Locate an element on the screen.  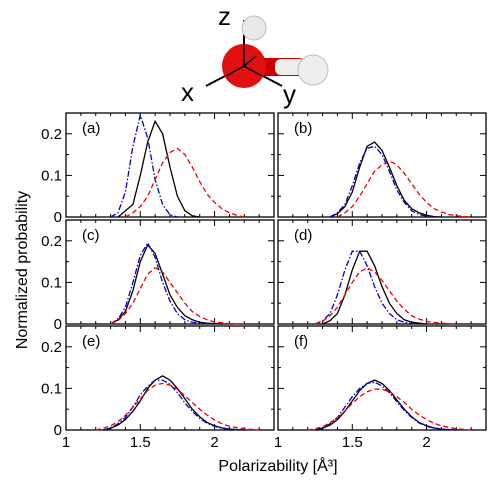
panel-c: 0 0.1 0.2 (c) is located at coordinates (158, 276).